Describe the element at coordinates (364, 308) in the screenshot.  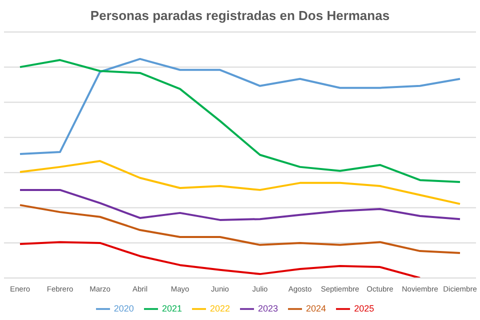
I see `legend-label: 2025` at that location.